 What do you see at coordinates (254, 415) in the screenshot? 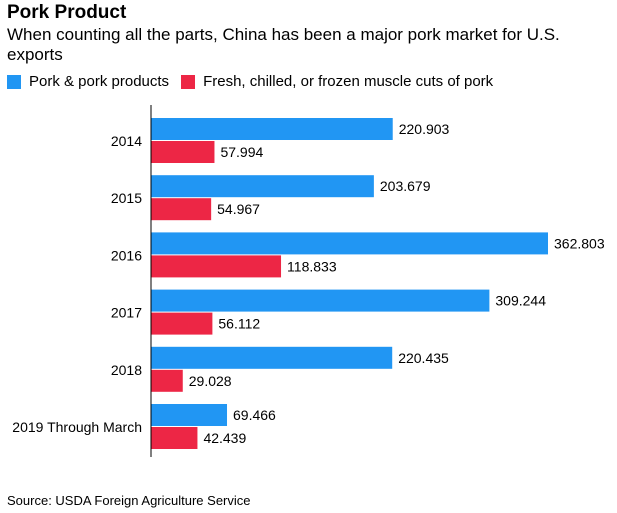
I see `value-label: 69.466` at bounding box center [254, 415].